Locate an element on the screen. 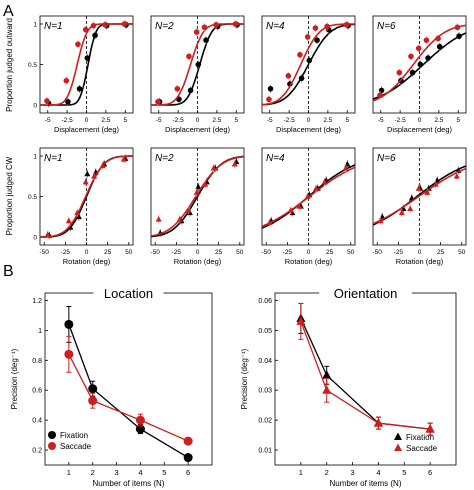 The width and height of the screenshot is (474, 490). y-tick-label: 0.01 is located at coordinates (265, 451).